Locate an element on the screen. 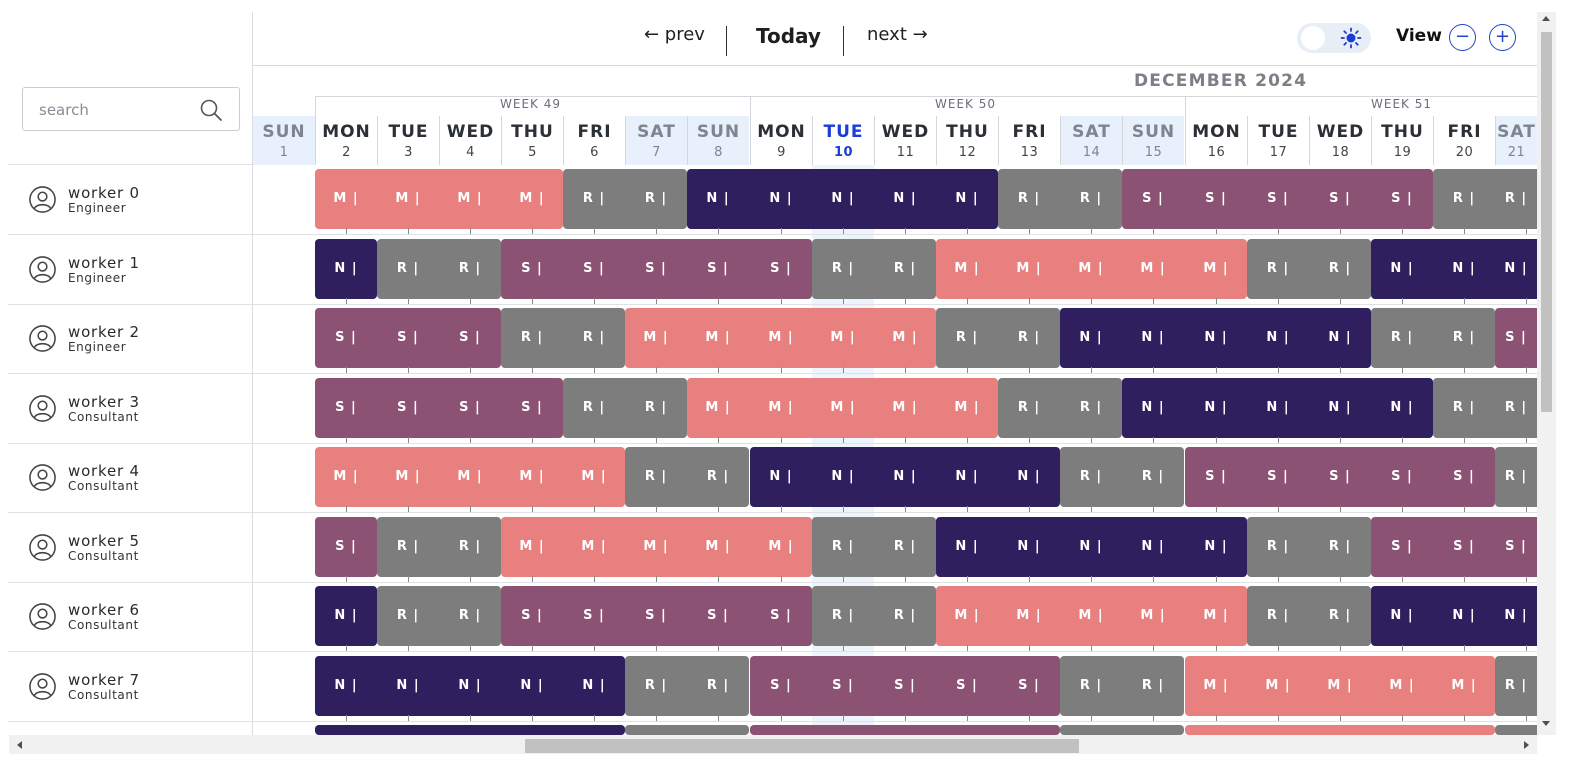 Image resolution: width=1577 pixels, height=770 pixels. worker-row: worker 7 Consultant is located at coordinates (130, 686).